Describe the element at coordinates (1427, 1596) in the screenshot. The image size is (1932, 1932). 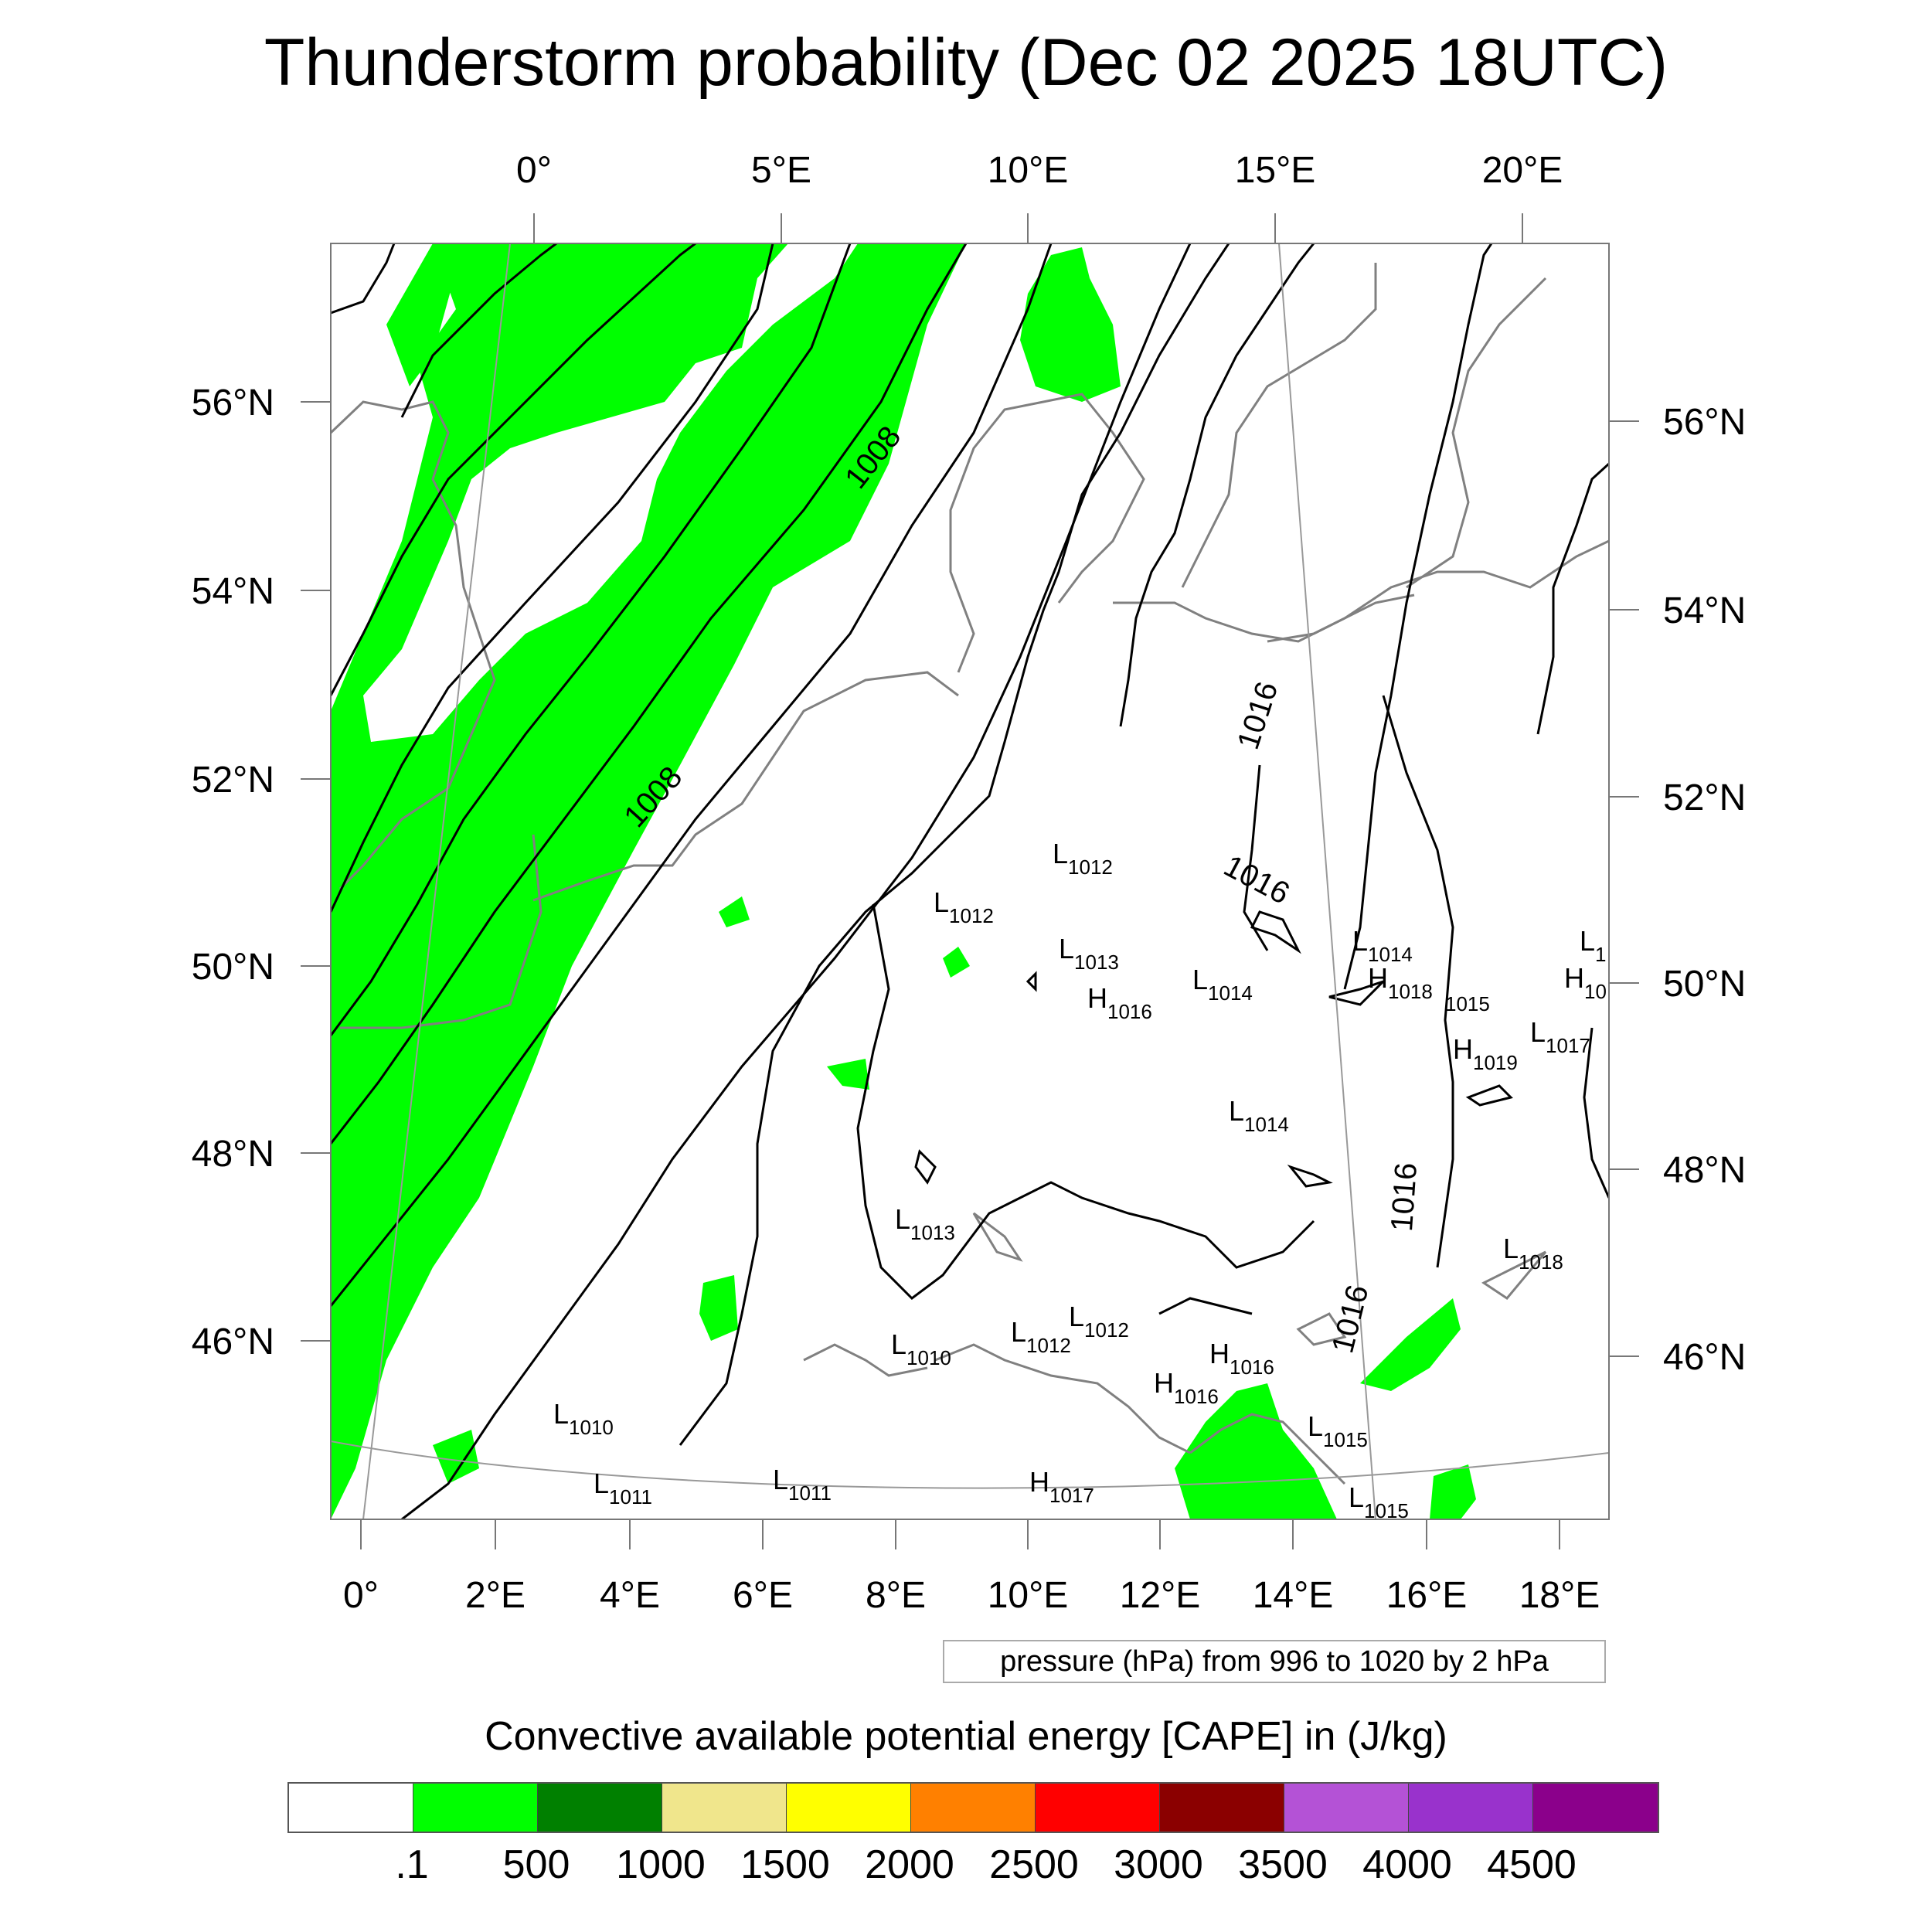
I see `bottom-lon-label: 16°E` at that location.